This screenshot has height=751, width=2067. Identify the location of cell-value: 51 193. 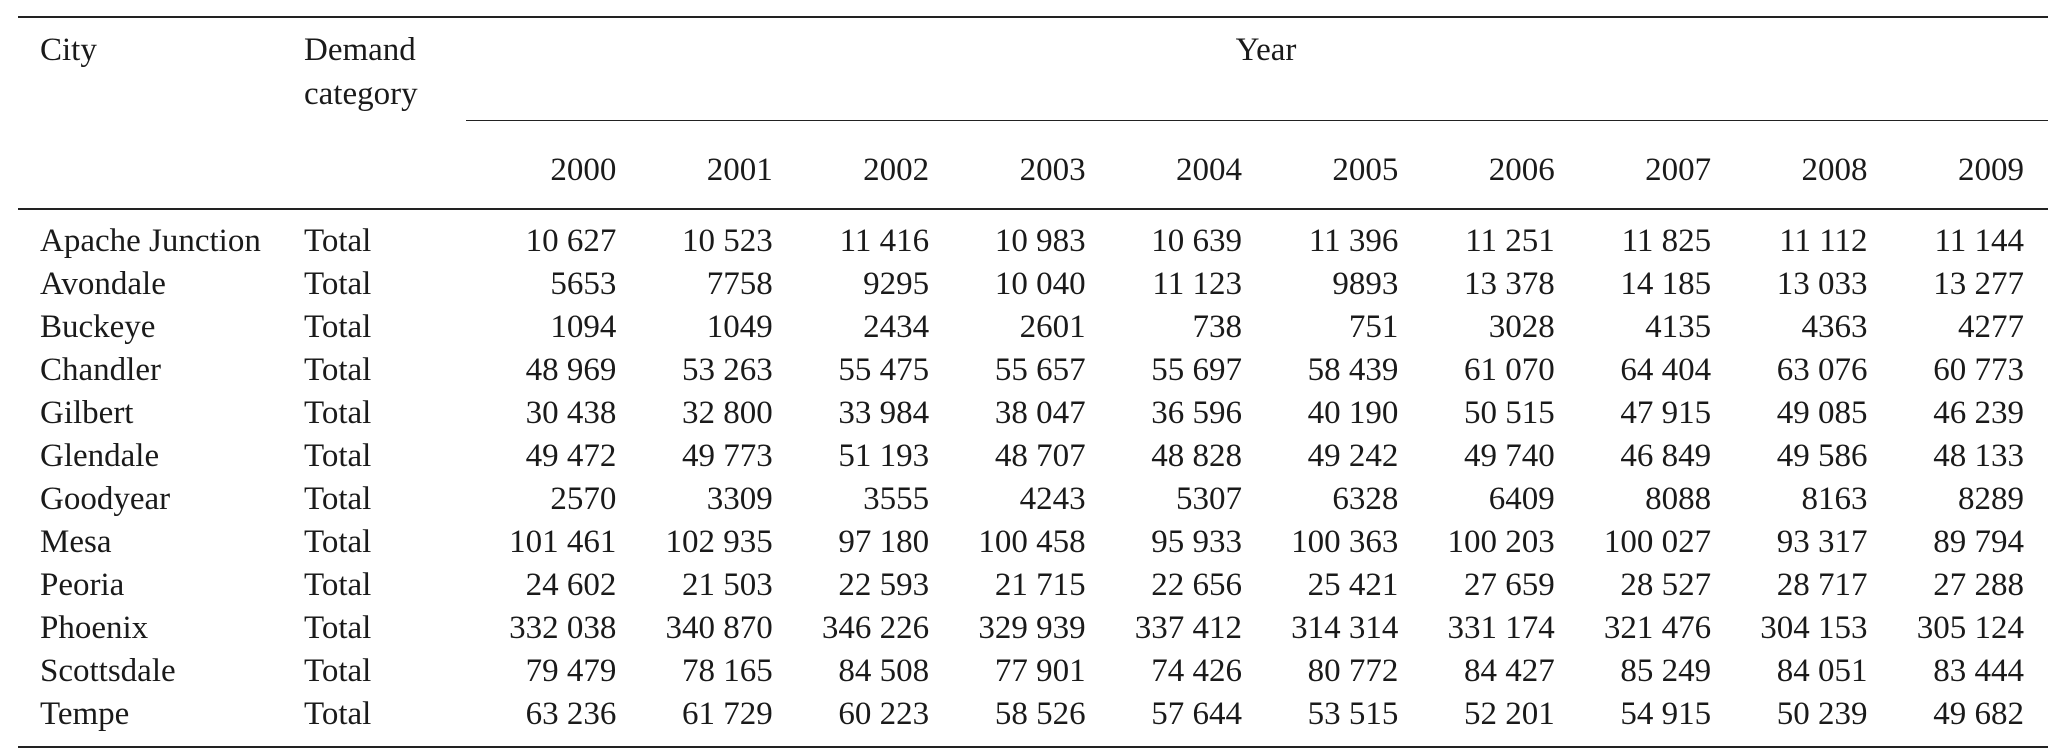
(884, 456).